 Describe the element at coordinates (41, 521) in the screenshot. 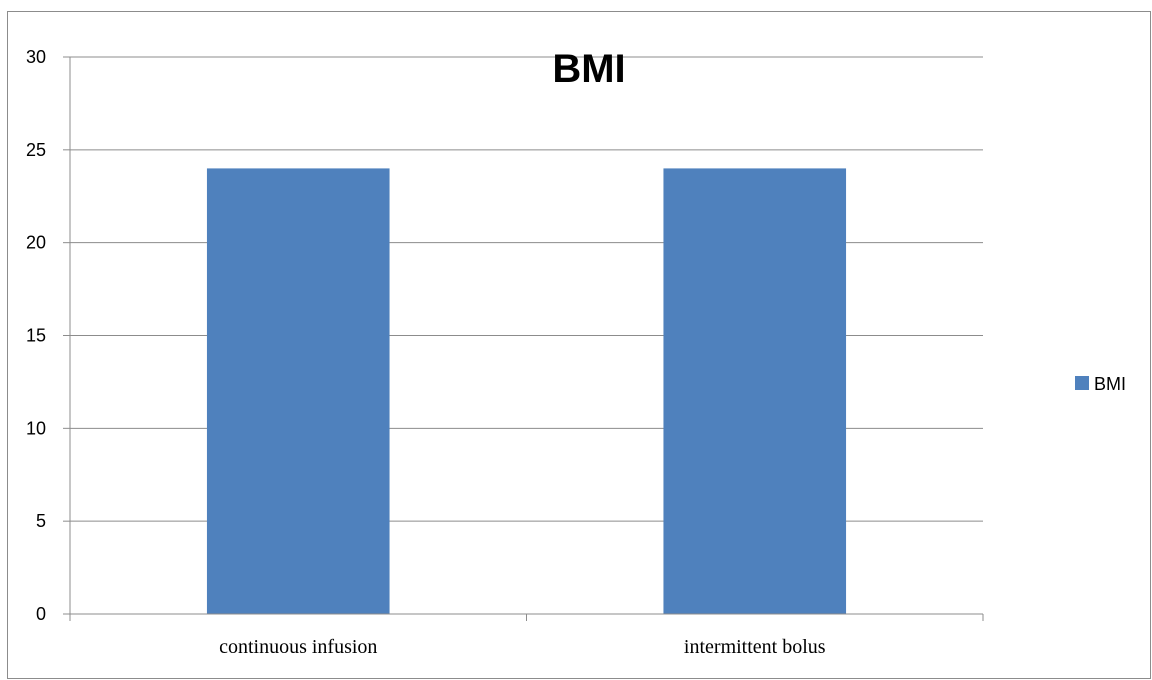

I see `y-tick-label: 5` at that location.